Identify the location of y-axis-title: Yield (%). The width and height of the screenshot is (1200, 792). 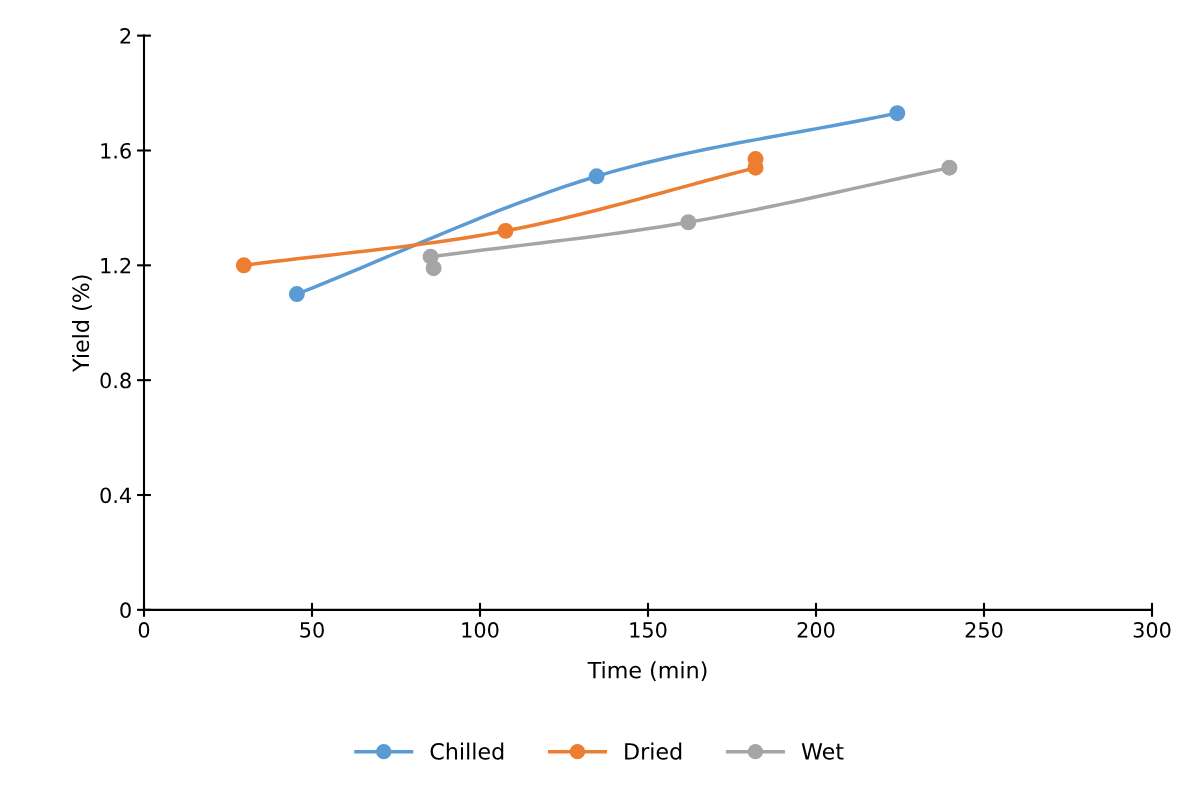
(82, 323).